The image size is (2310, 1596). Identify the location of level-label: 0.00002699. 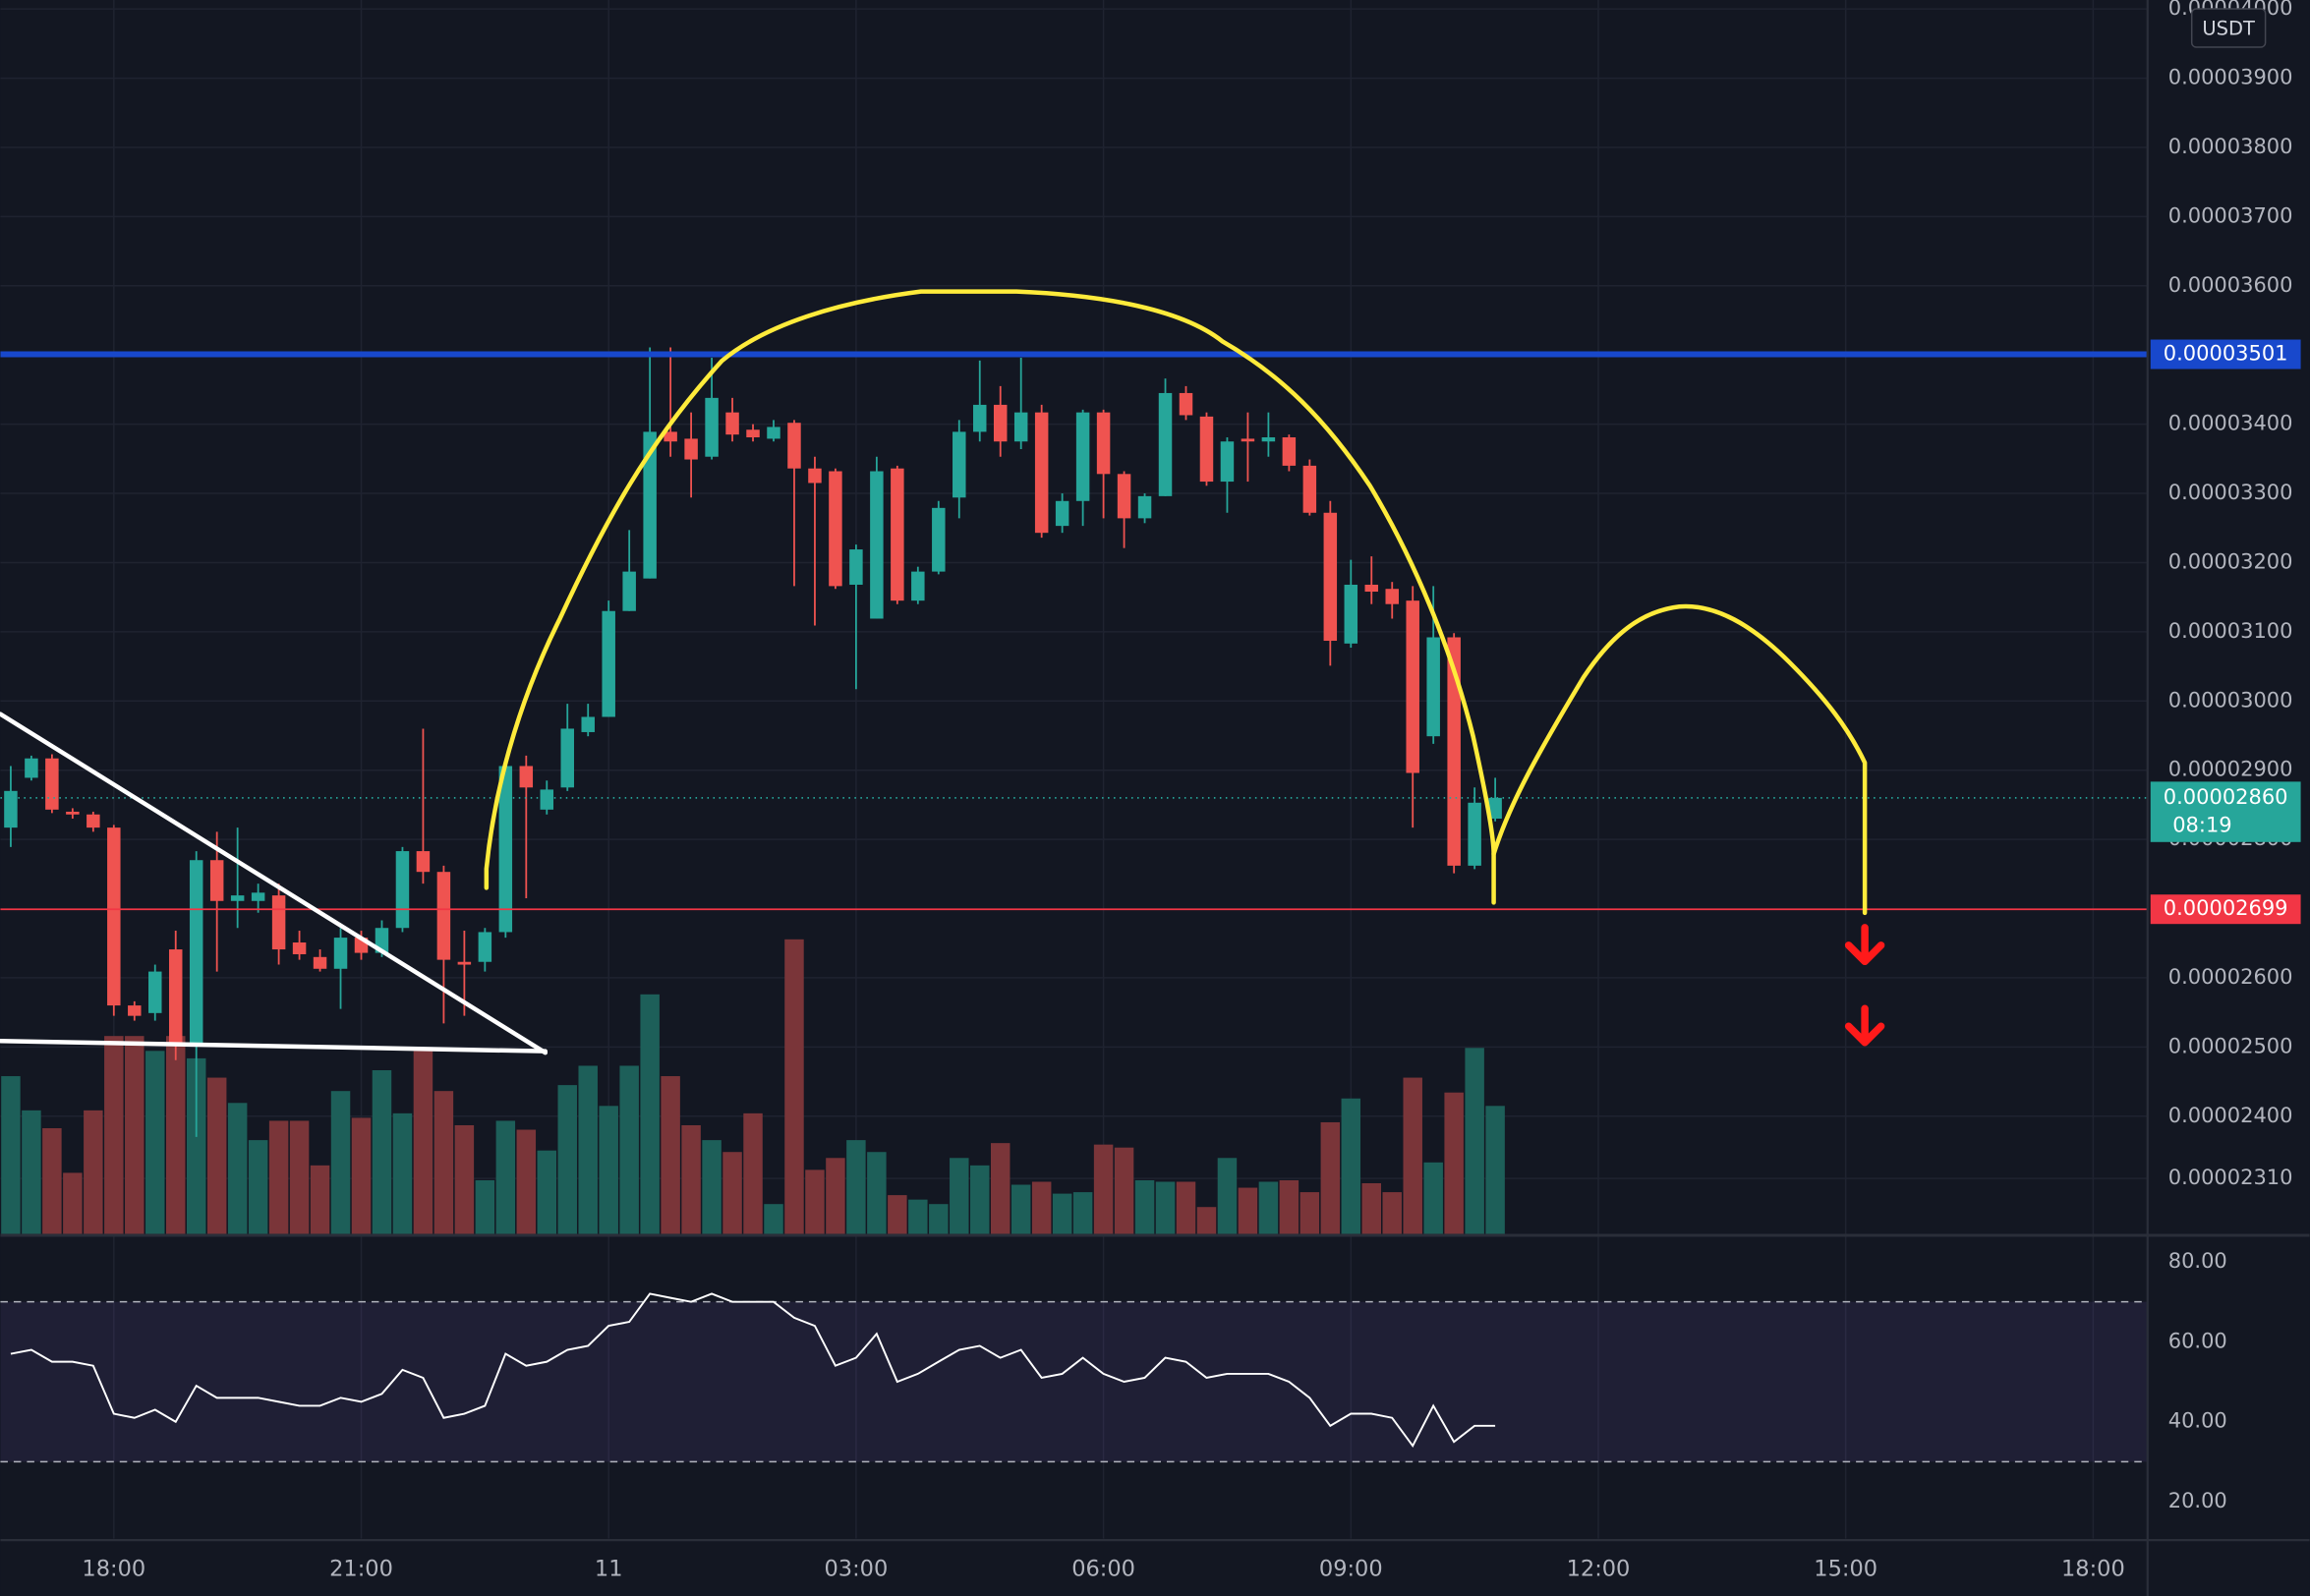
(2226, 908).